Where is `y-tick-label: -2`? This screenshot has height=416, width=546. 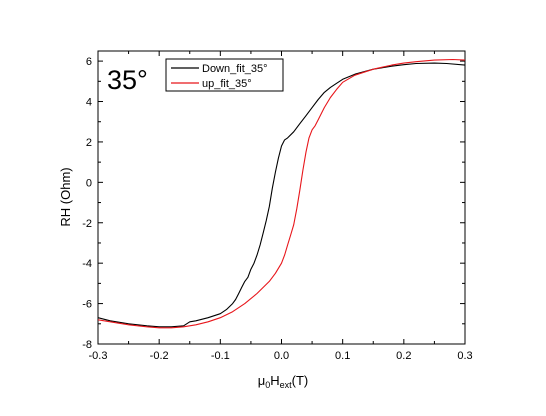 y-tick-label: -2 is located at coordinates (87, 224).